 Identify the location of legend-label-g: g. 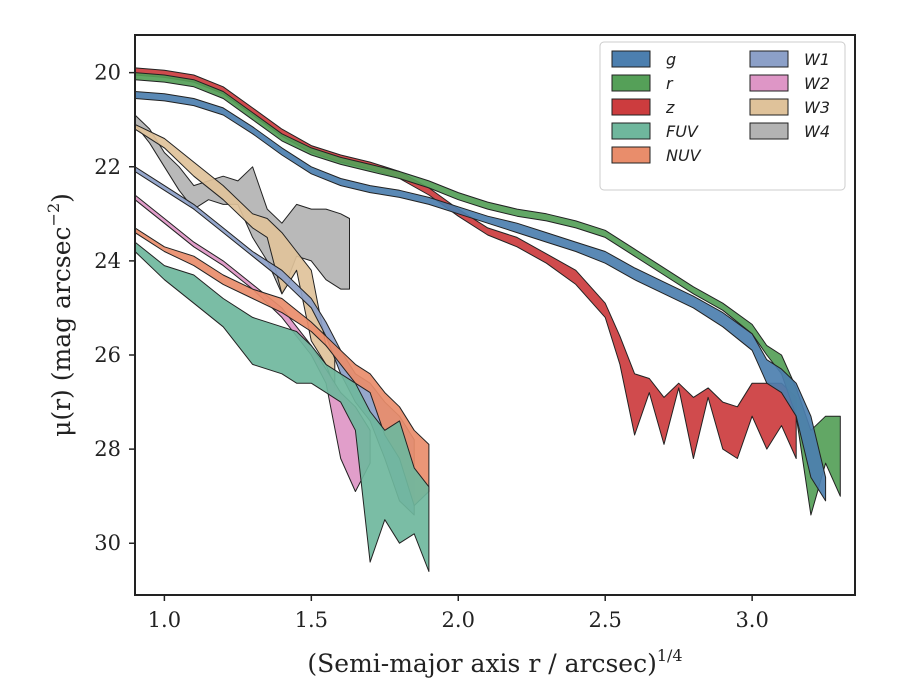
(671, 59).